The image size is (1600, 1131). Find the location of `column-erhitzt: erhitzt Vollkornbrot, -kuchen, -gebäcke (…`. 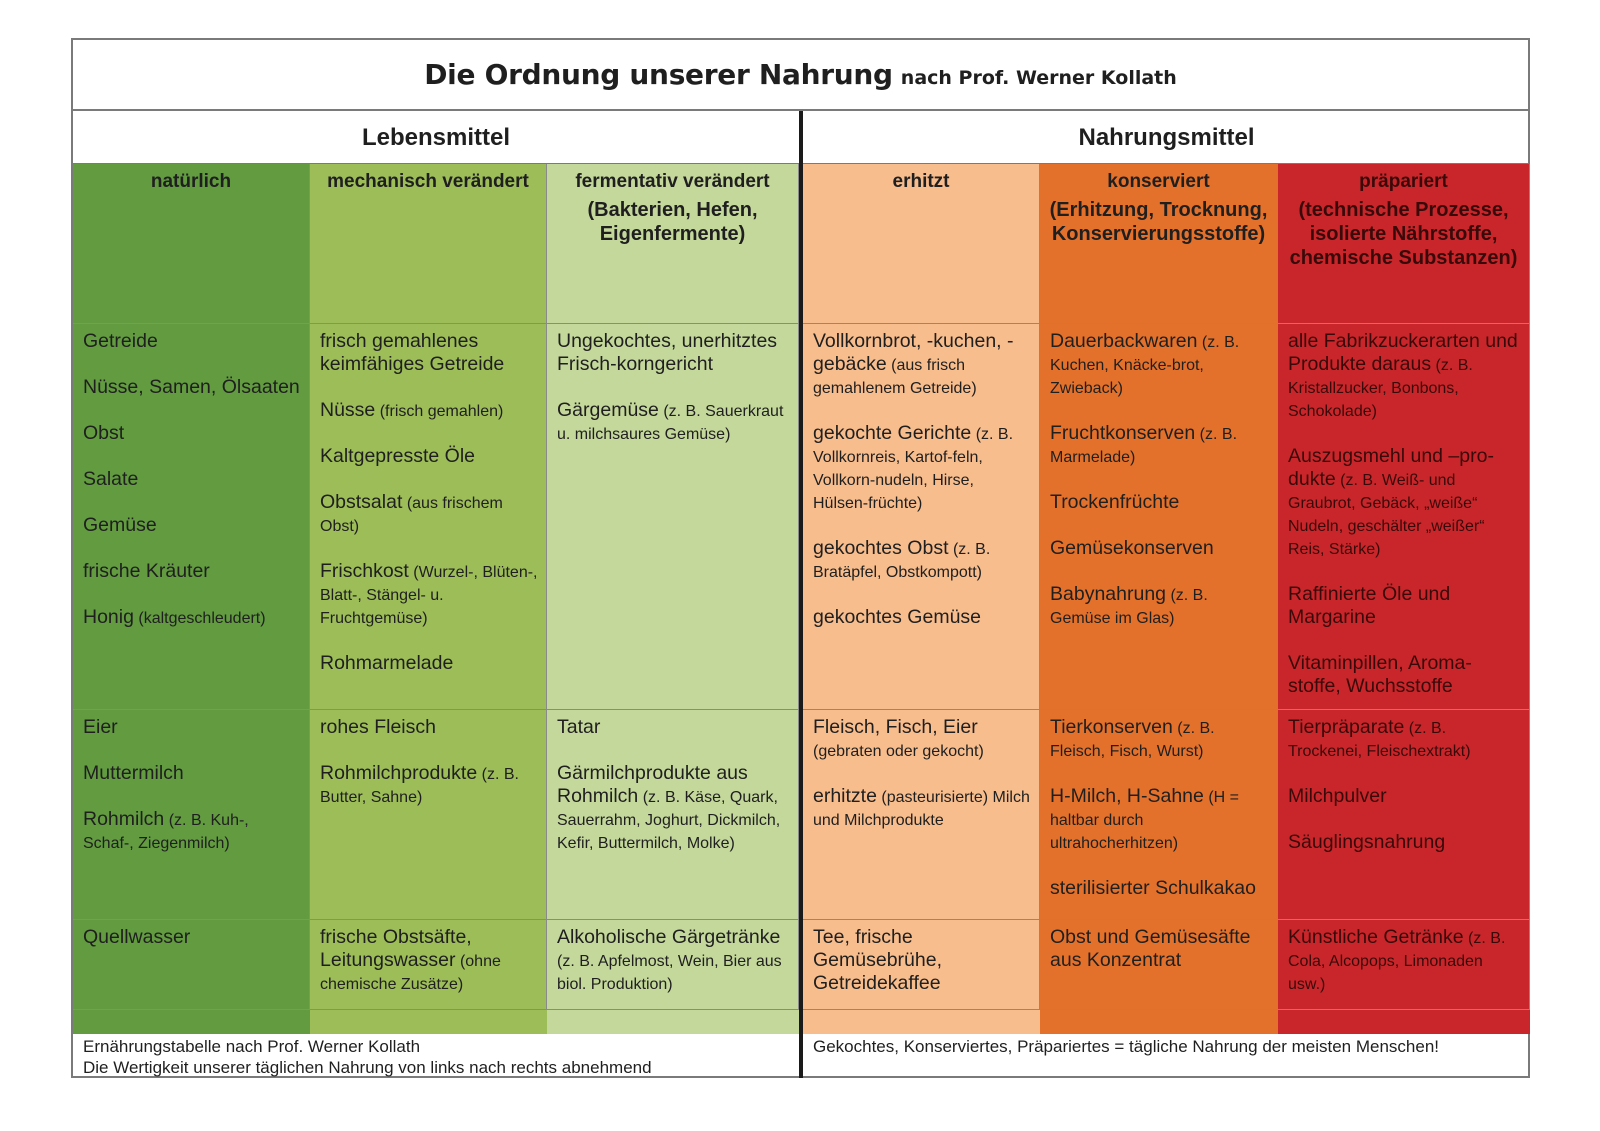

column-erhitzt: erhitzt Vollkornbrot, -kuchen, -gebäcke (… is located at coordinates (921, 599).